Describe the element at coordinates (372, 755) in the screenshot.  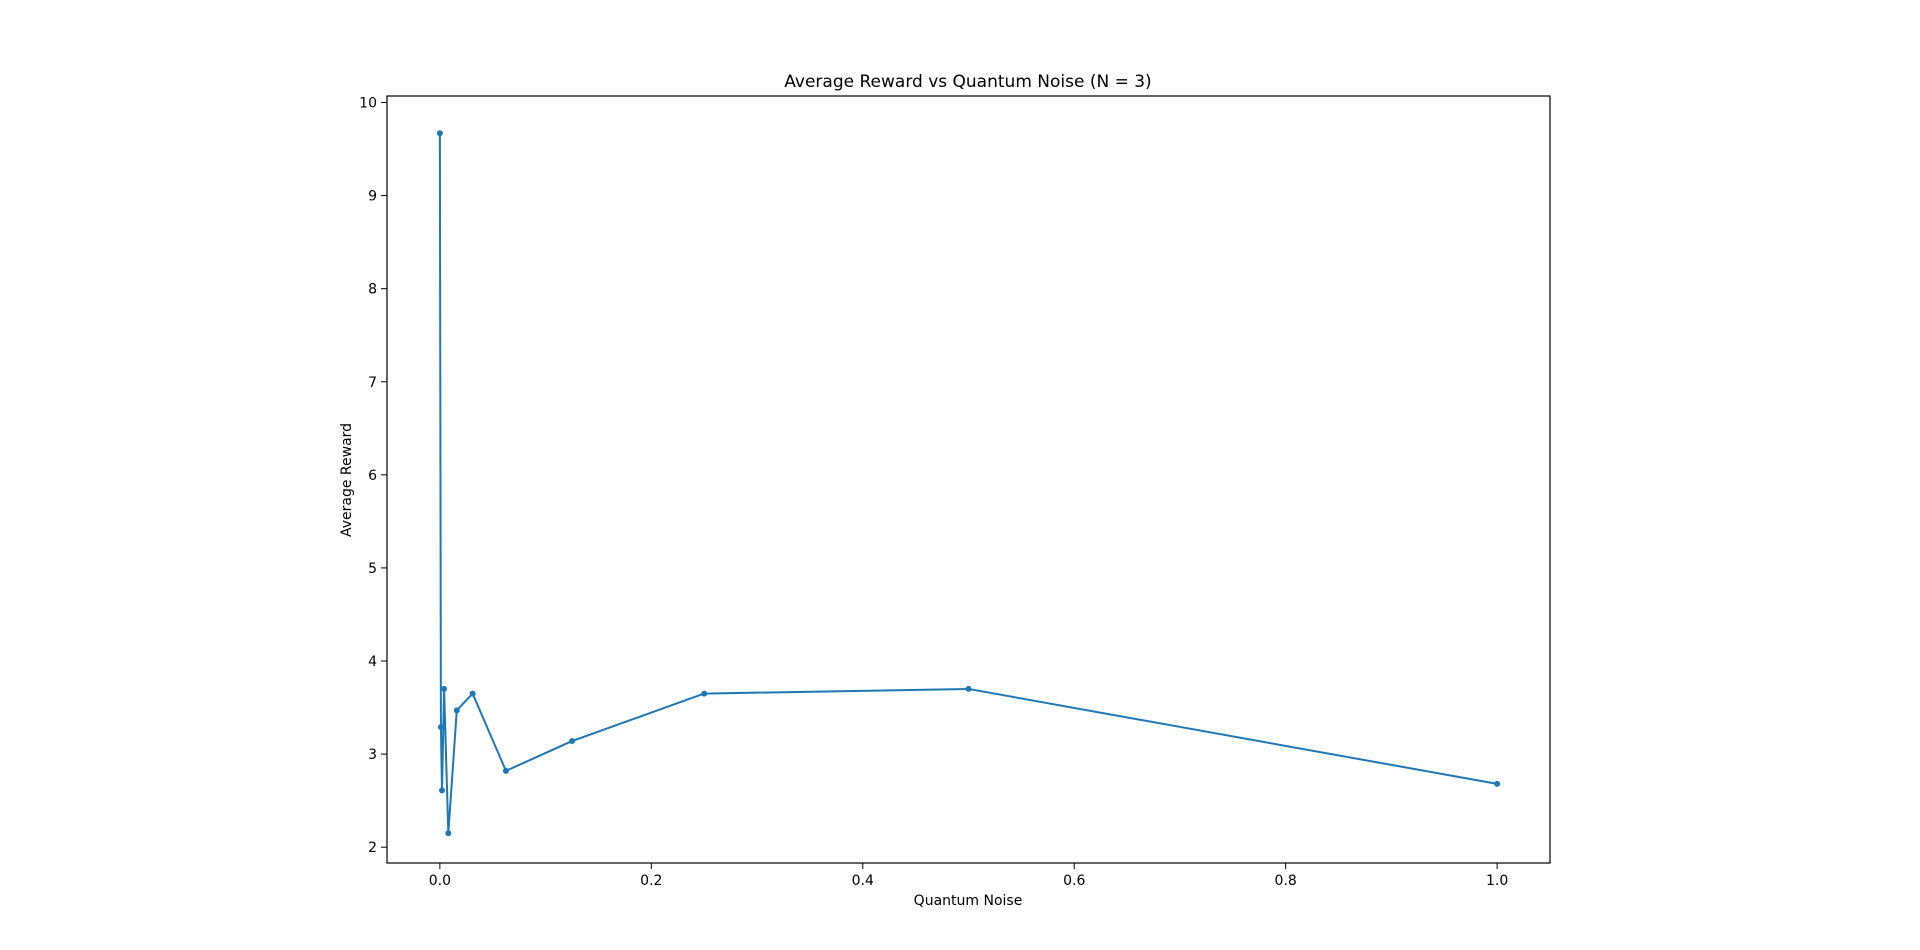
I see `y-tick-label: 3` at that location.